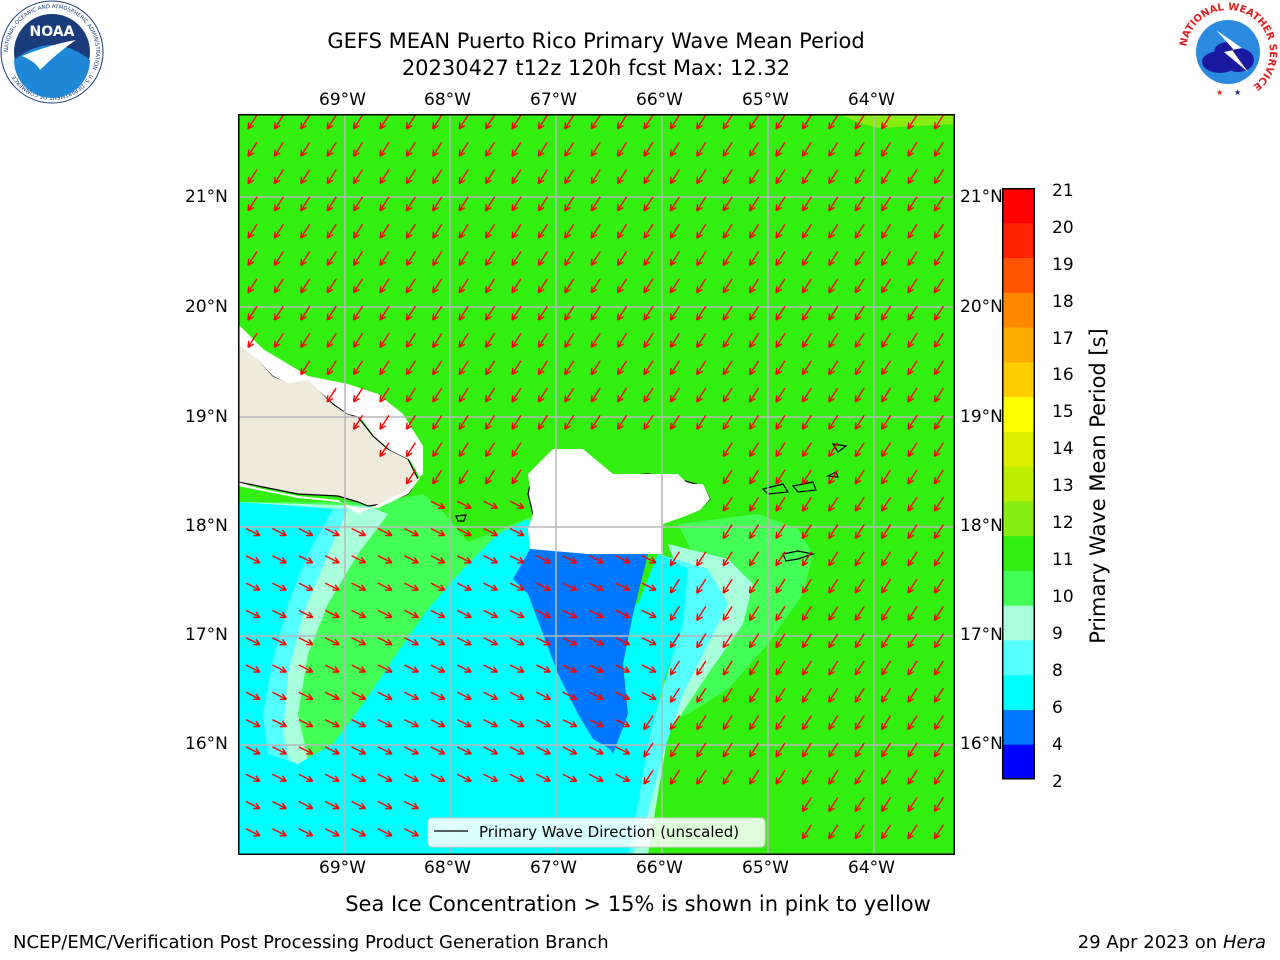 The width and height of the screenshot is (1280, 960). I want to click on colorbar-tick: 19, so click(1063, 265).